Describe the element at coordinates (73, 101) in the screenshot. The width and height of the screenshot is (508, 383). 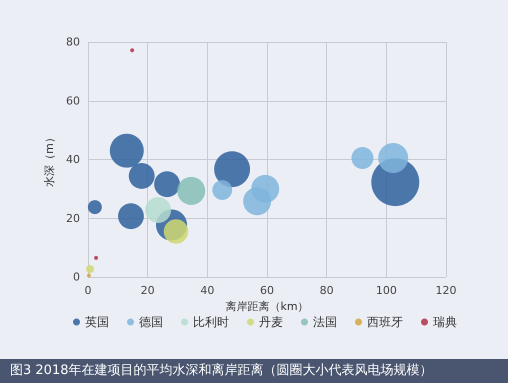
I see `y-tick-label: 60` at that location.